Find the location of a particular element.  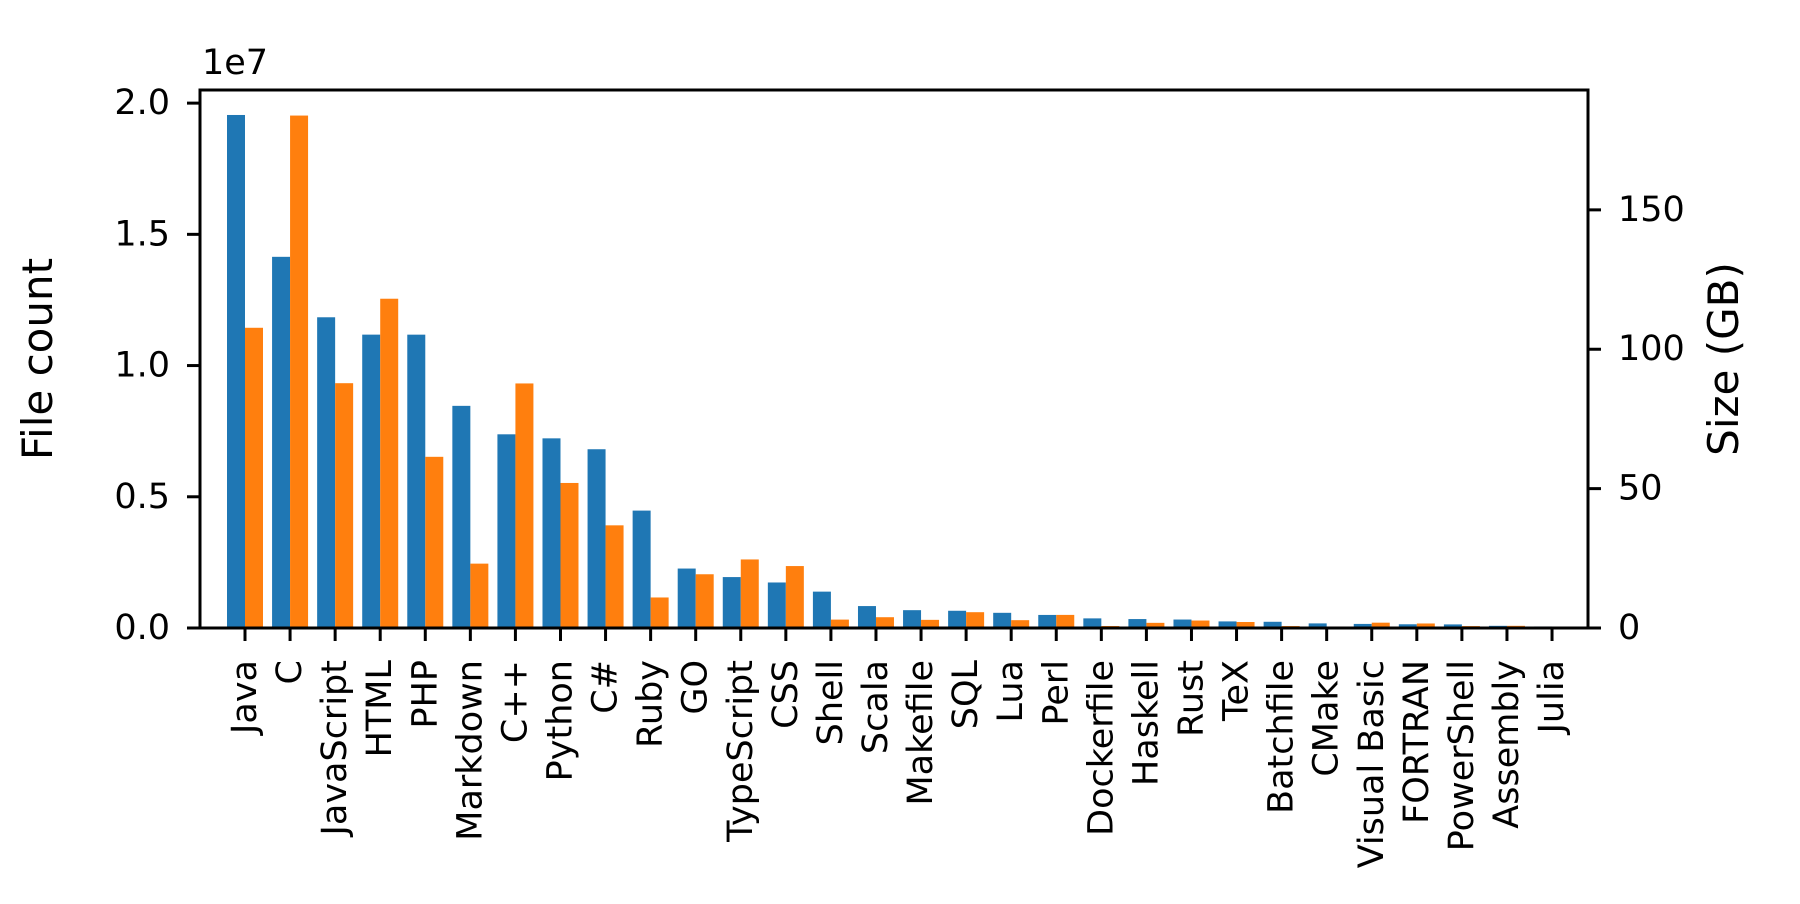

x-tick-label-haskell: Haskell is located at coordinates (1146, 723).